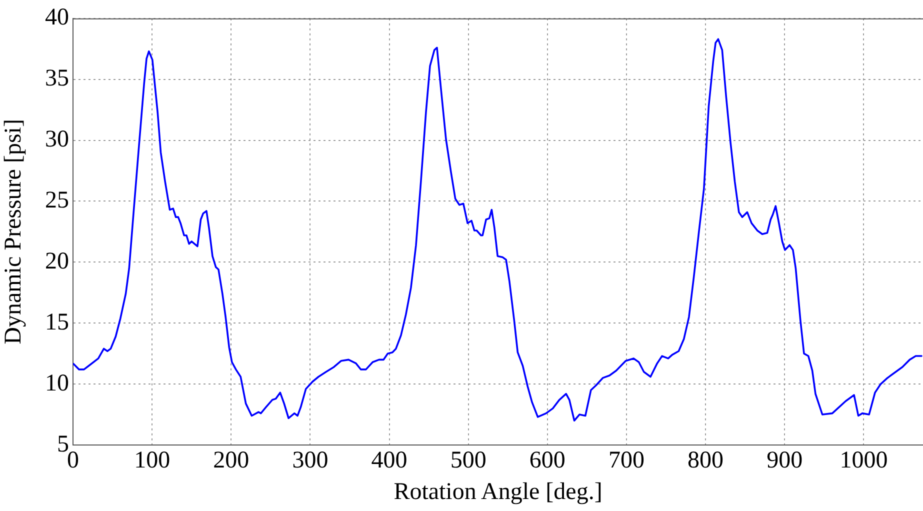 The width and height of the screenshot is (923, 511). I want to click on y-tick-label: 10, so click(57, 383).